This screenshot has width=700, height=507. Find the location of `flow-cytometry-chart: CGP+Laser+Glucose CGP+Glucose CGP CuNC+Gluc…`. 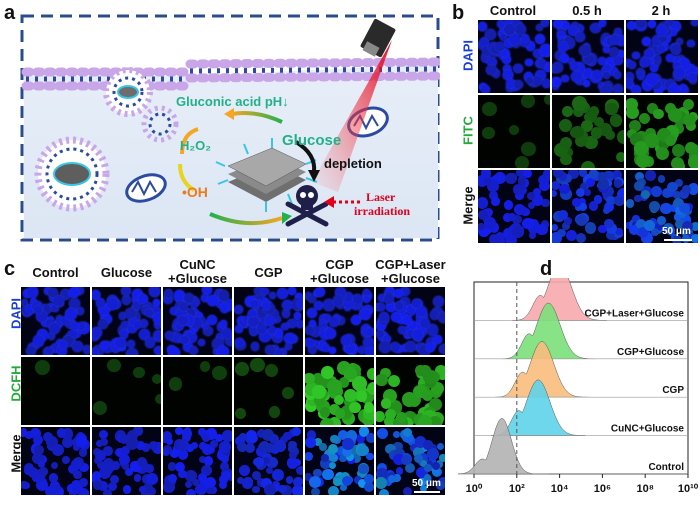

flow-cytometry-chart: CGP+Laser+Glucose CGP+Glucose CGP CuNC+Gluc… is located at coordinates (578, 386).